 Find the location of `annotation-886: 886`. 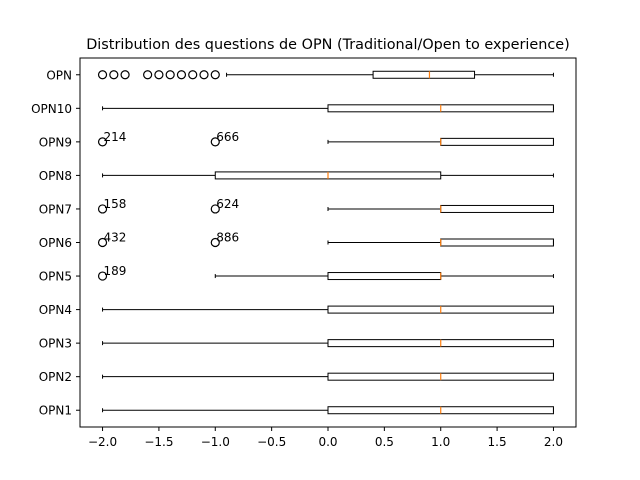

annotation-886: 886 is located at coordinates (227, 238).